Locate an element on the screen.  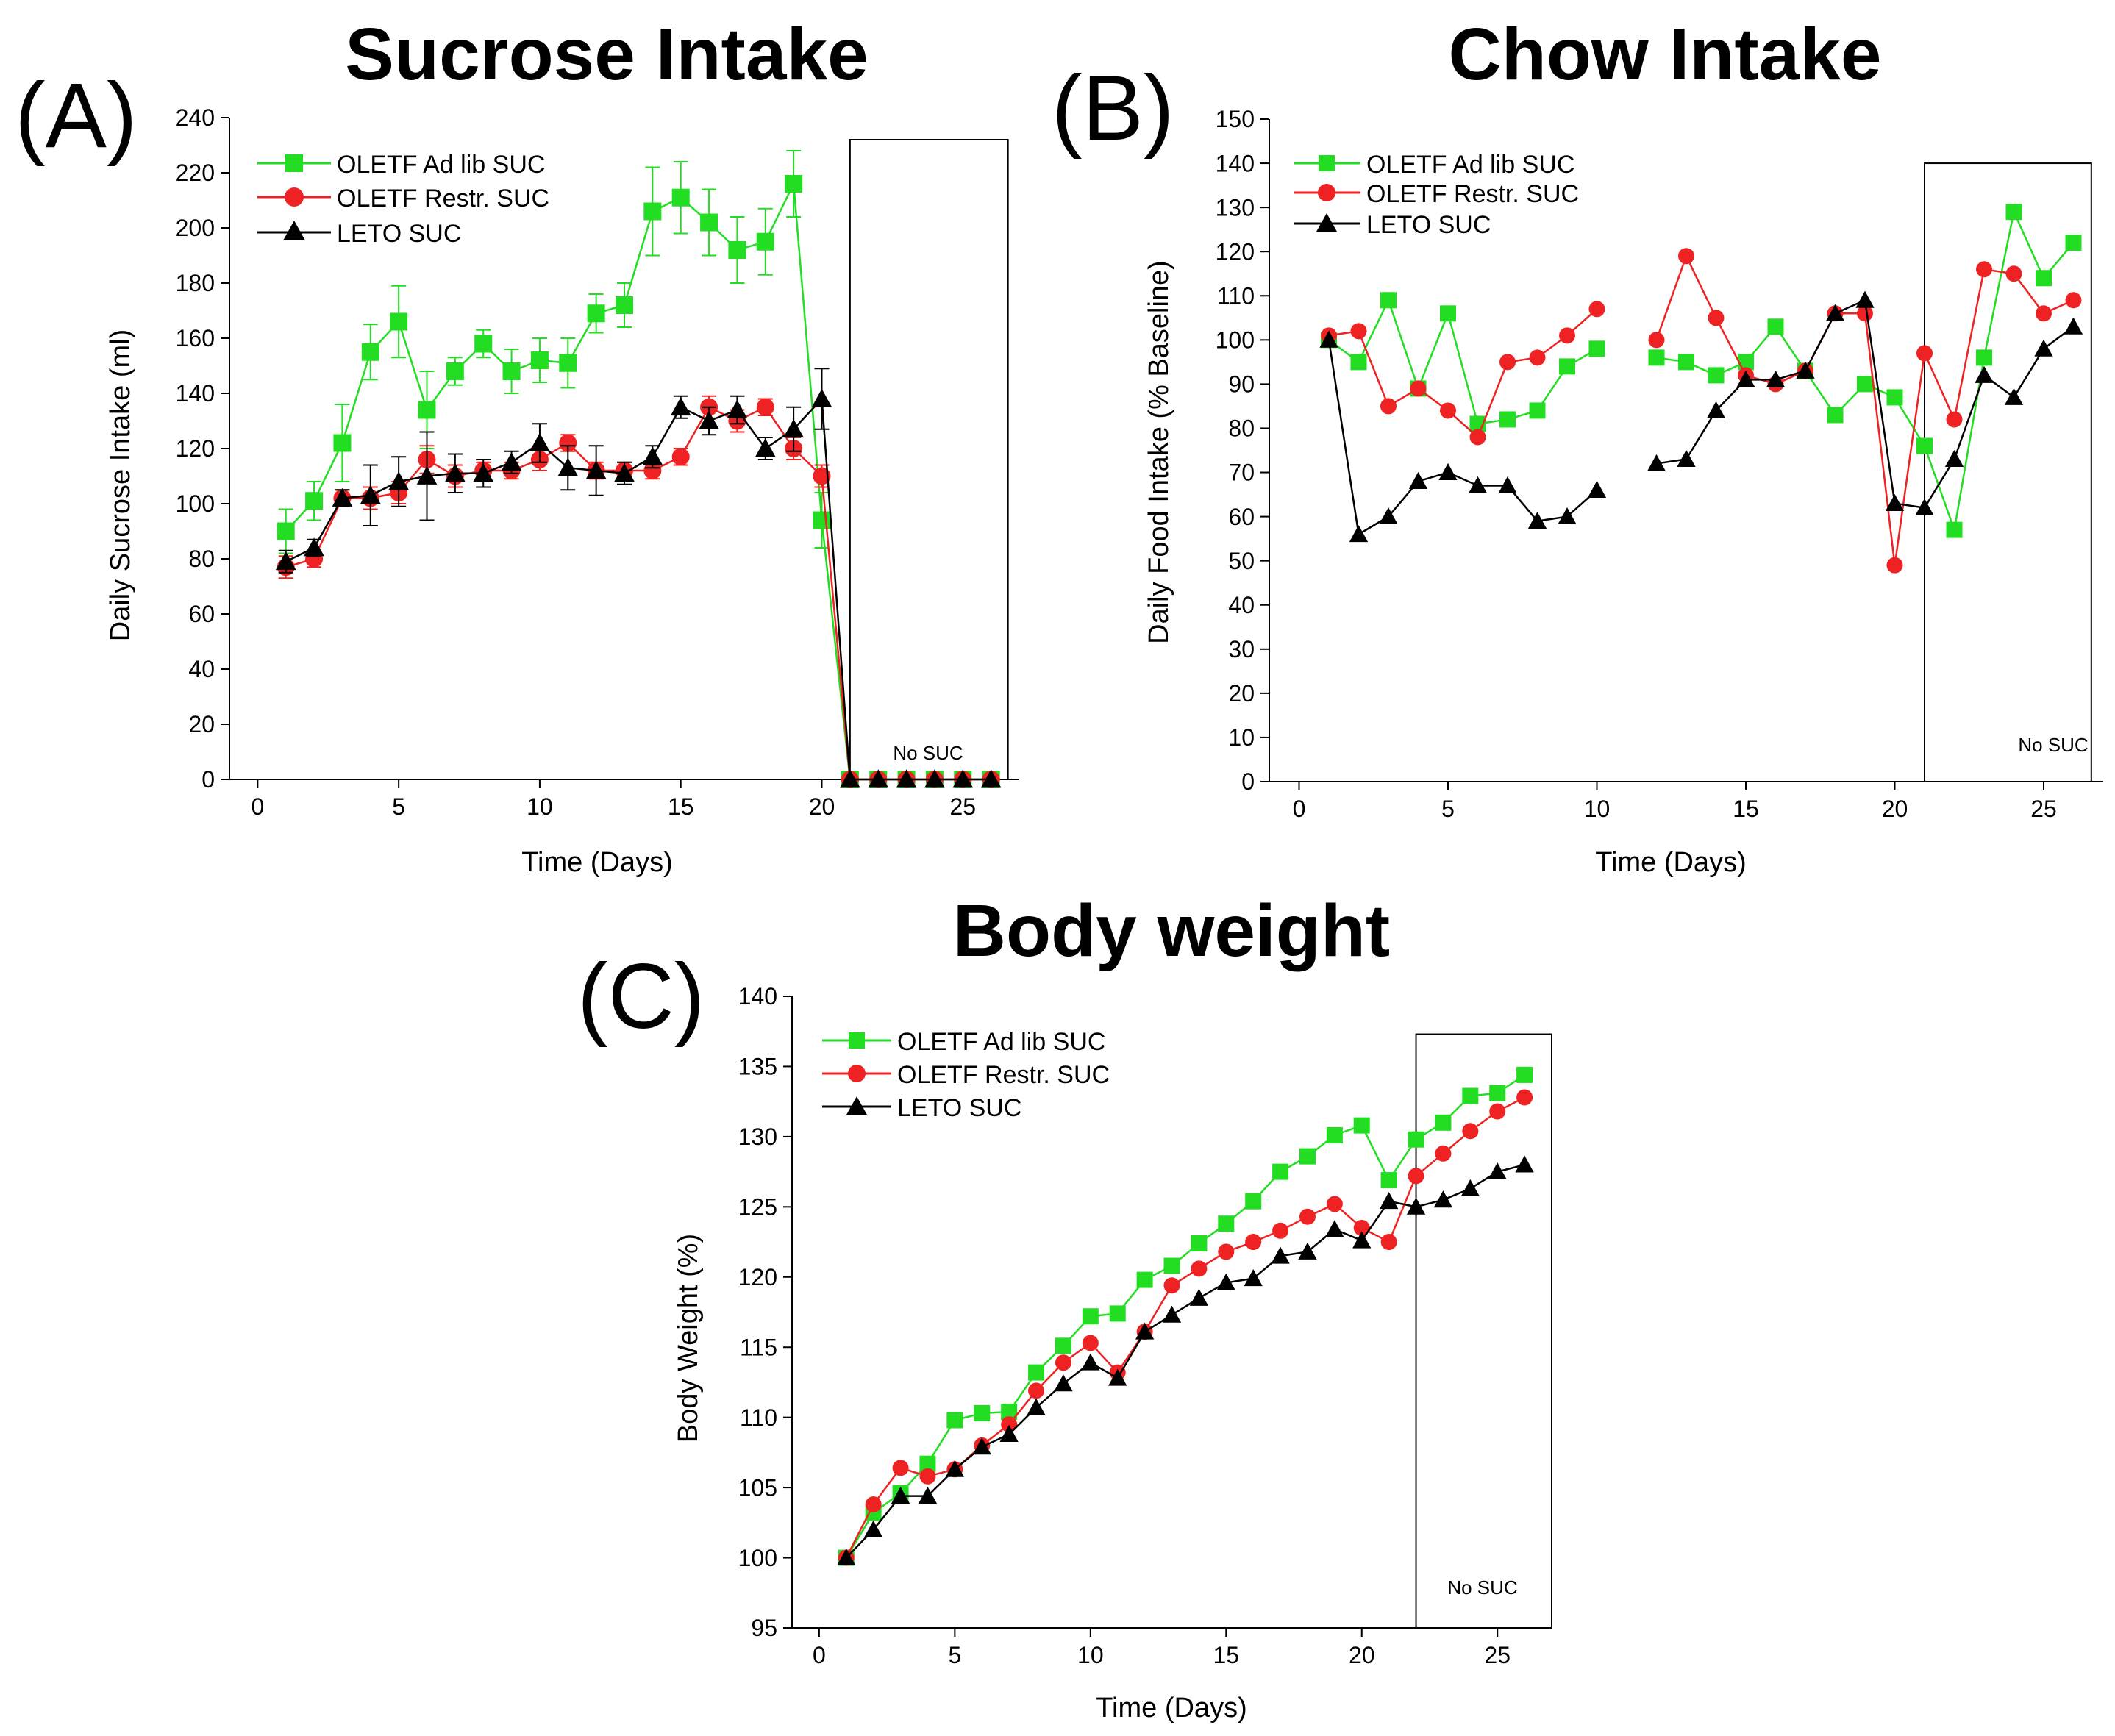
series-oletf-restr-suc is located at coordinates (638, 591).